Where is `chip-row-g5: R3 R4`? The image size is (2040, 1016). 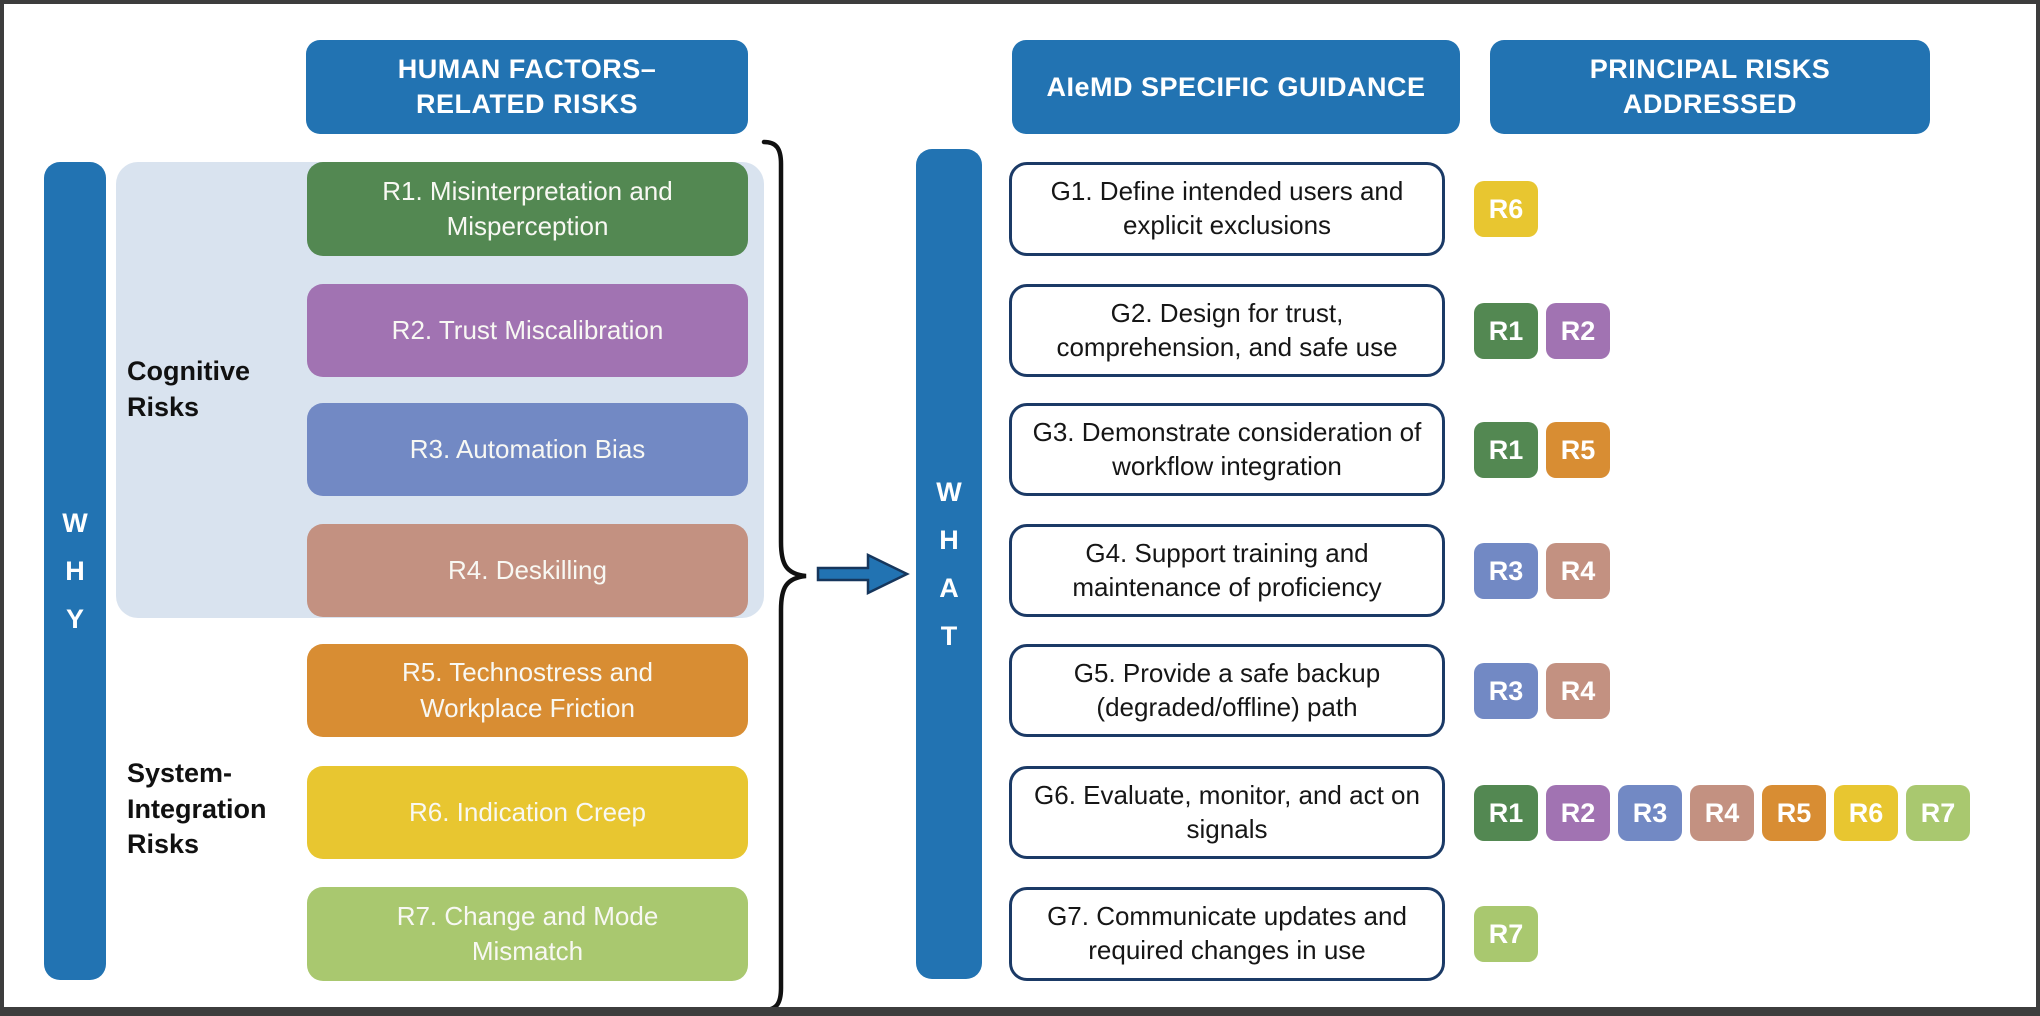 chip-row-g5: R3 R4 is located at coordinates (1542, 691).